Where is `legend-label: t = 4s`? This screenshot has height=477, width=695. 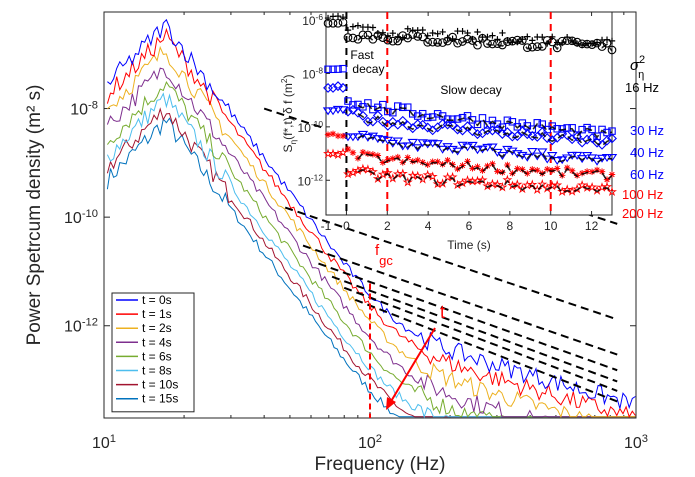 legend-label: t = 4s is located at coordinates (157, 342).